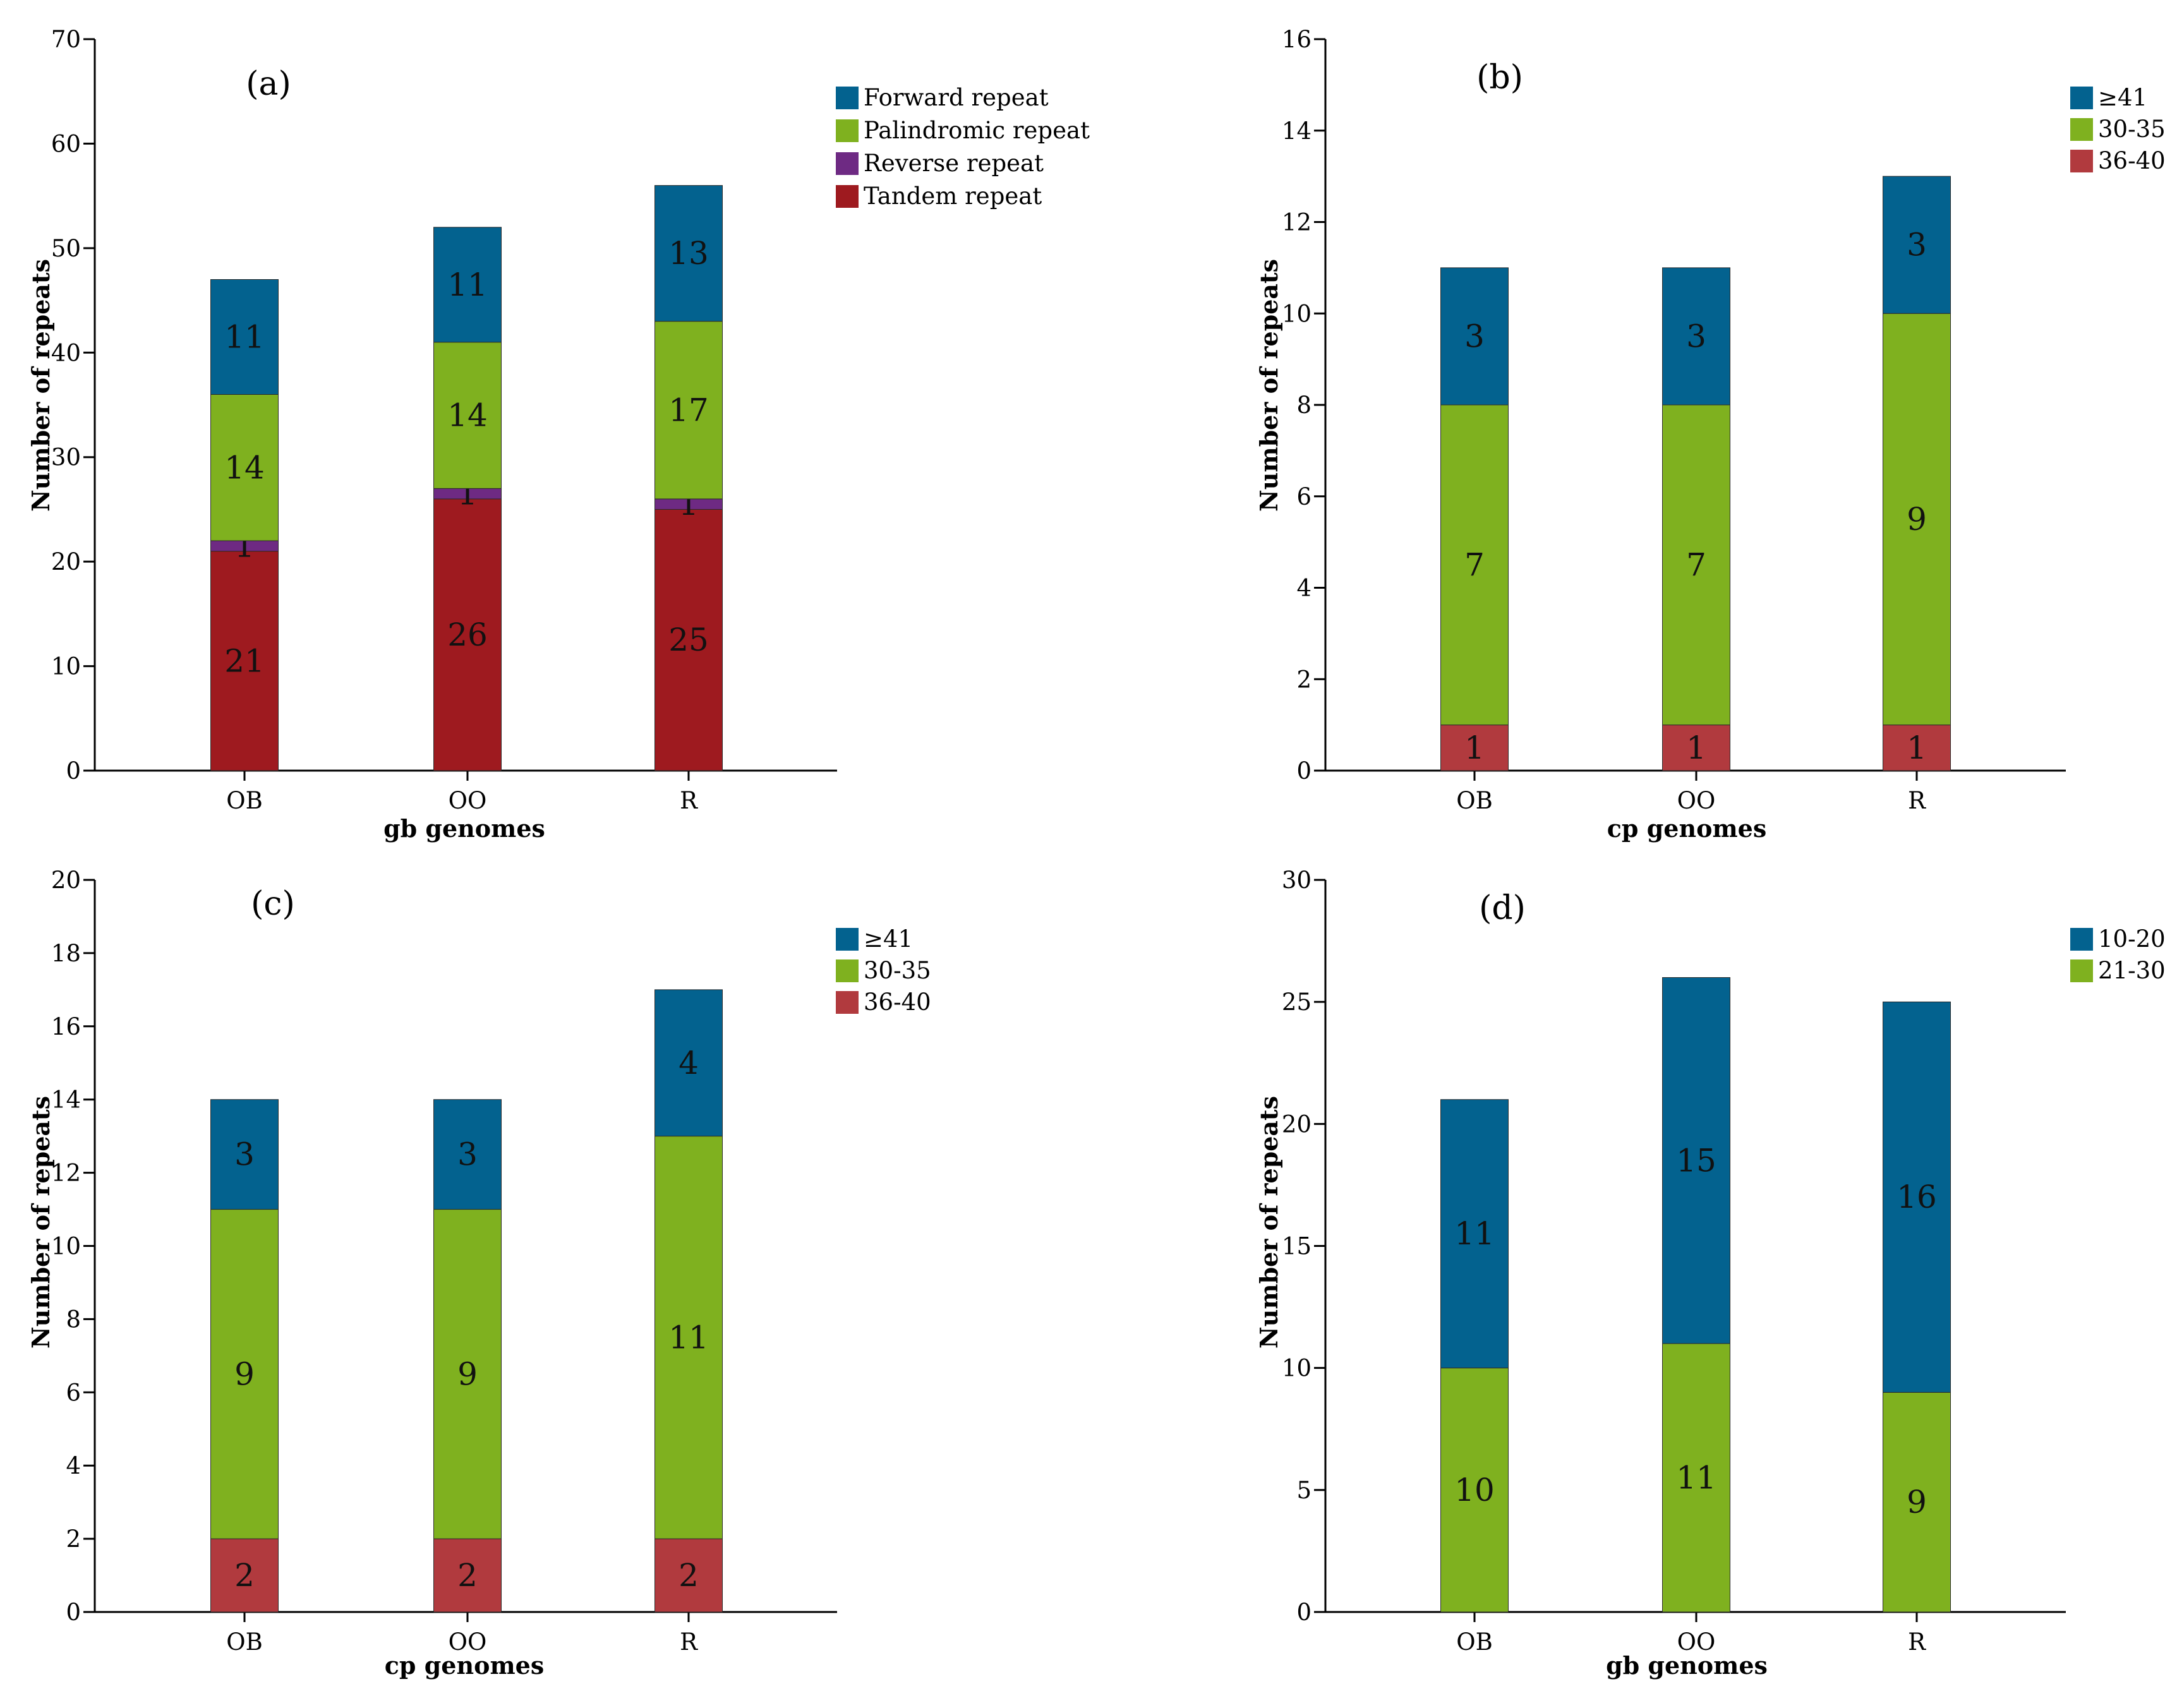 The image size is (2177, 1708). Describe the element at coordinates (2082, 129) in the screenshot. I see `panel-b-legend-swatch` at that location.